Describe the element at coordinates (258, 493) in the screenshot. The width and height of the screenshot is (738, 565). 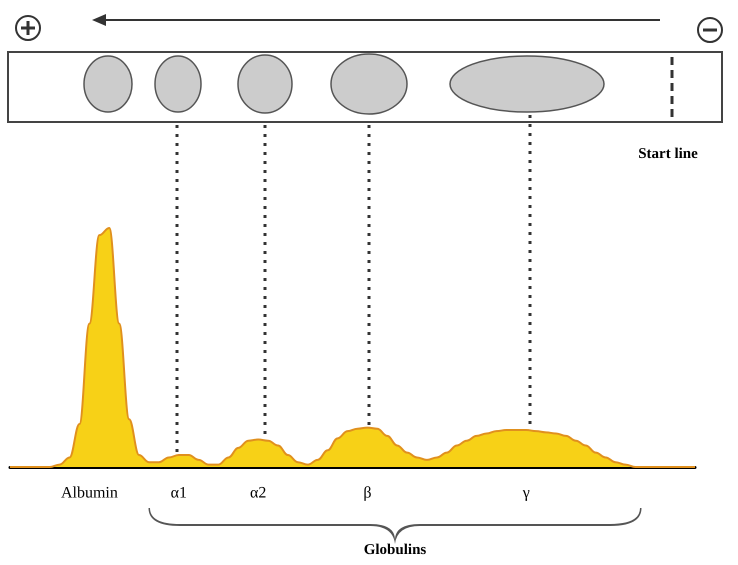
I see `x-tick-label: α2` at that location.